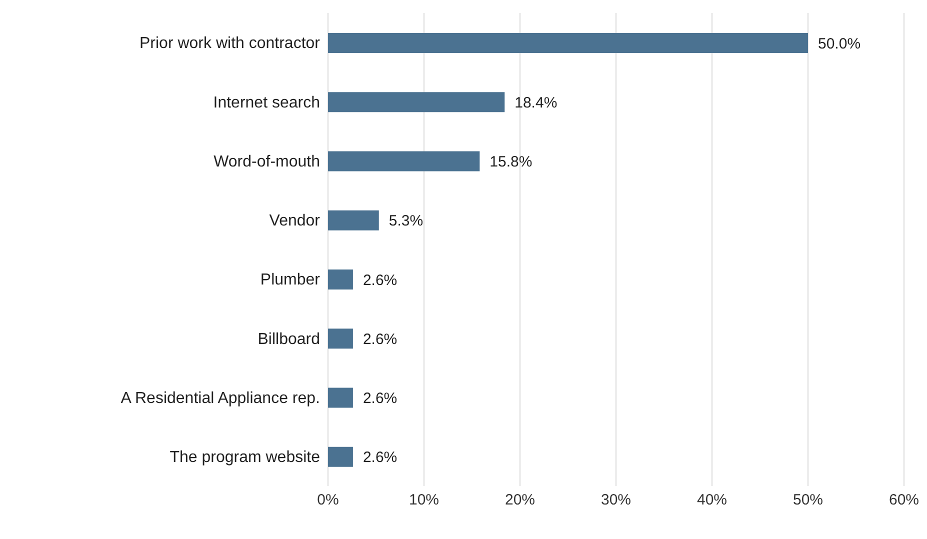 This screenshot has height=539, width=927. I want to click on x-tick-label: 30%, so click(616, 500).